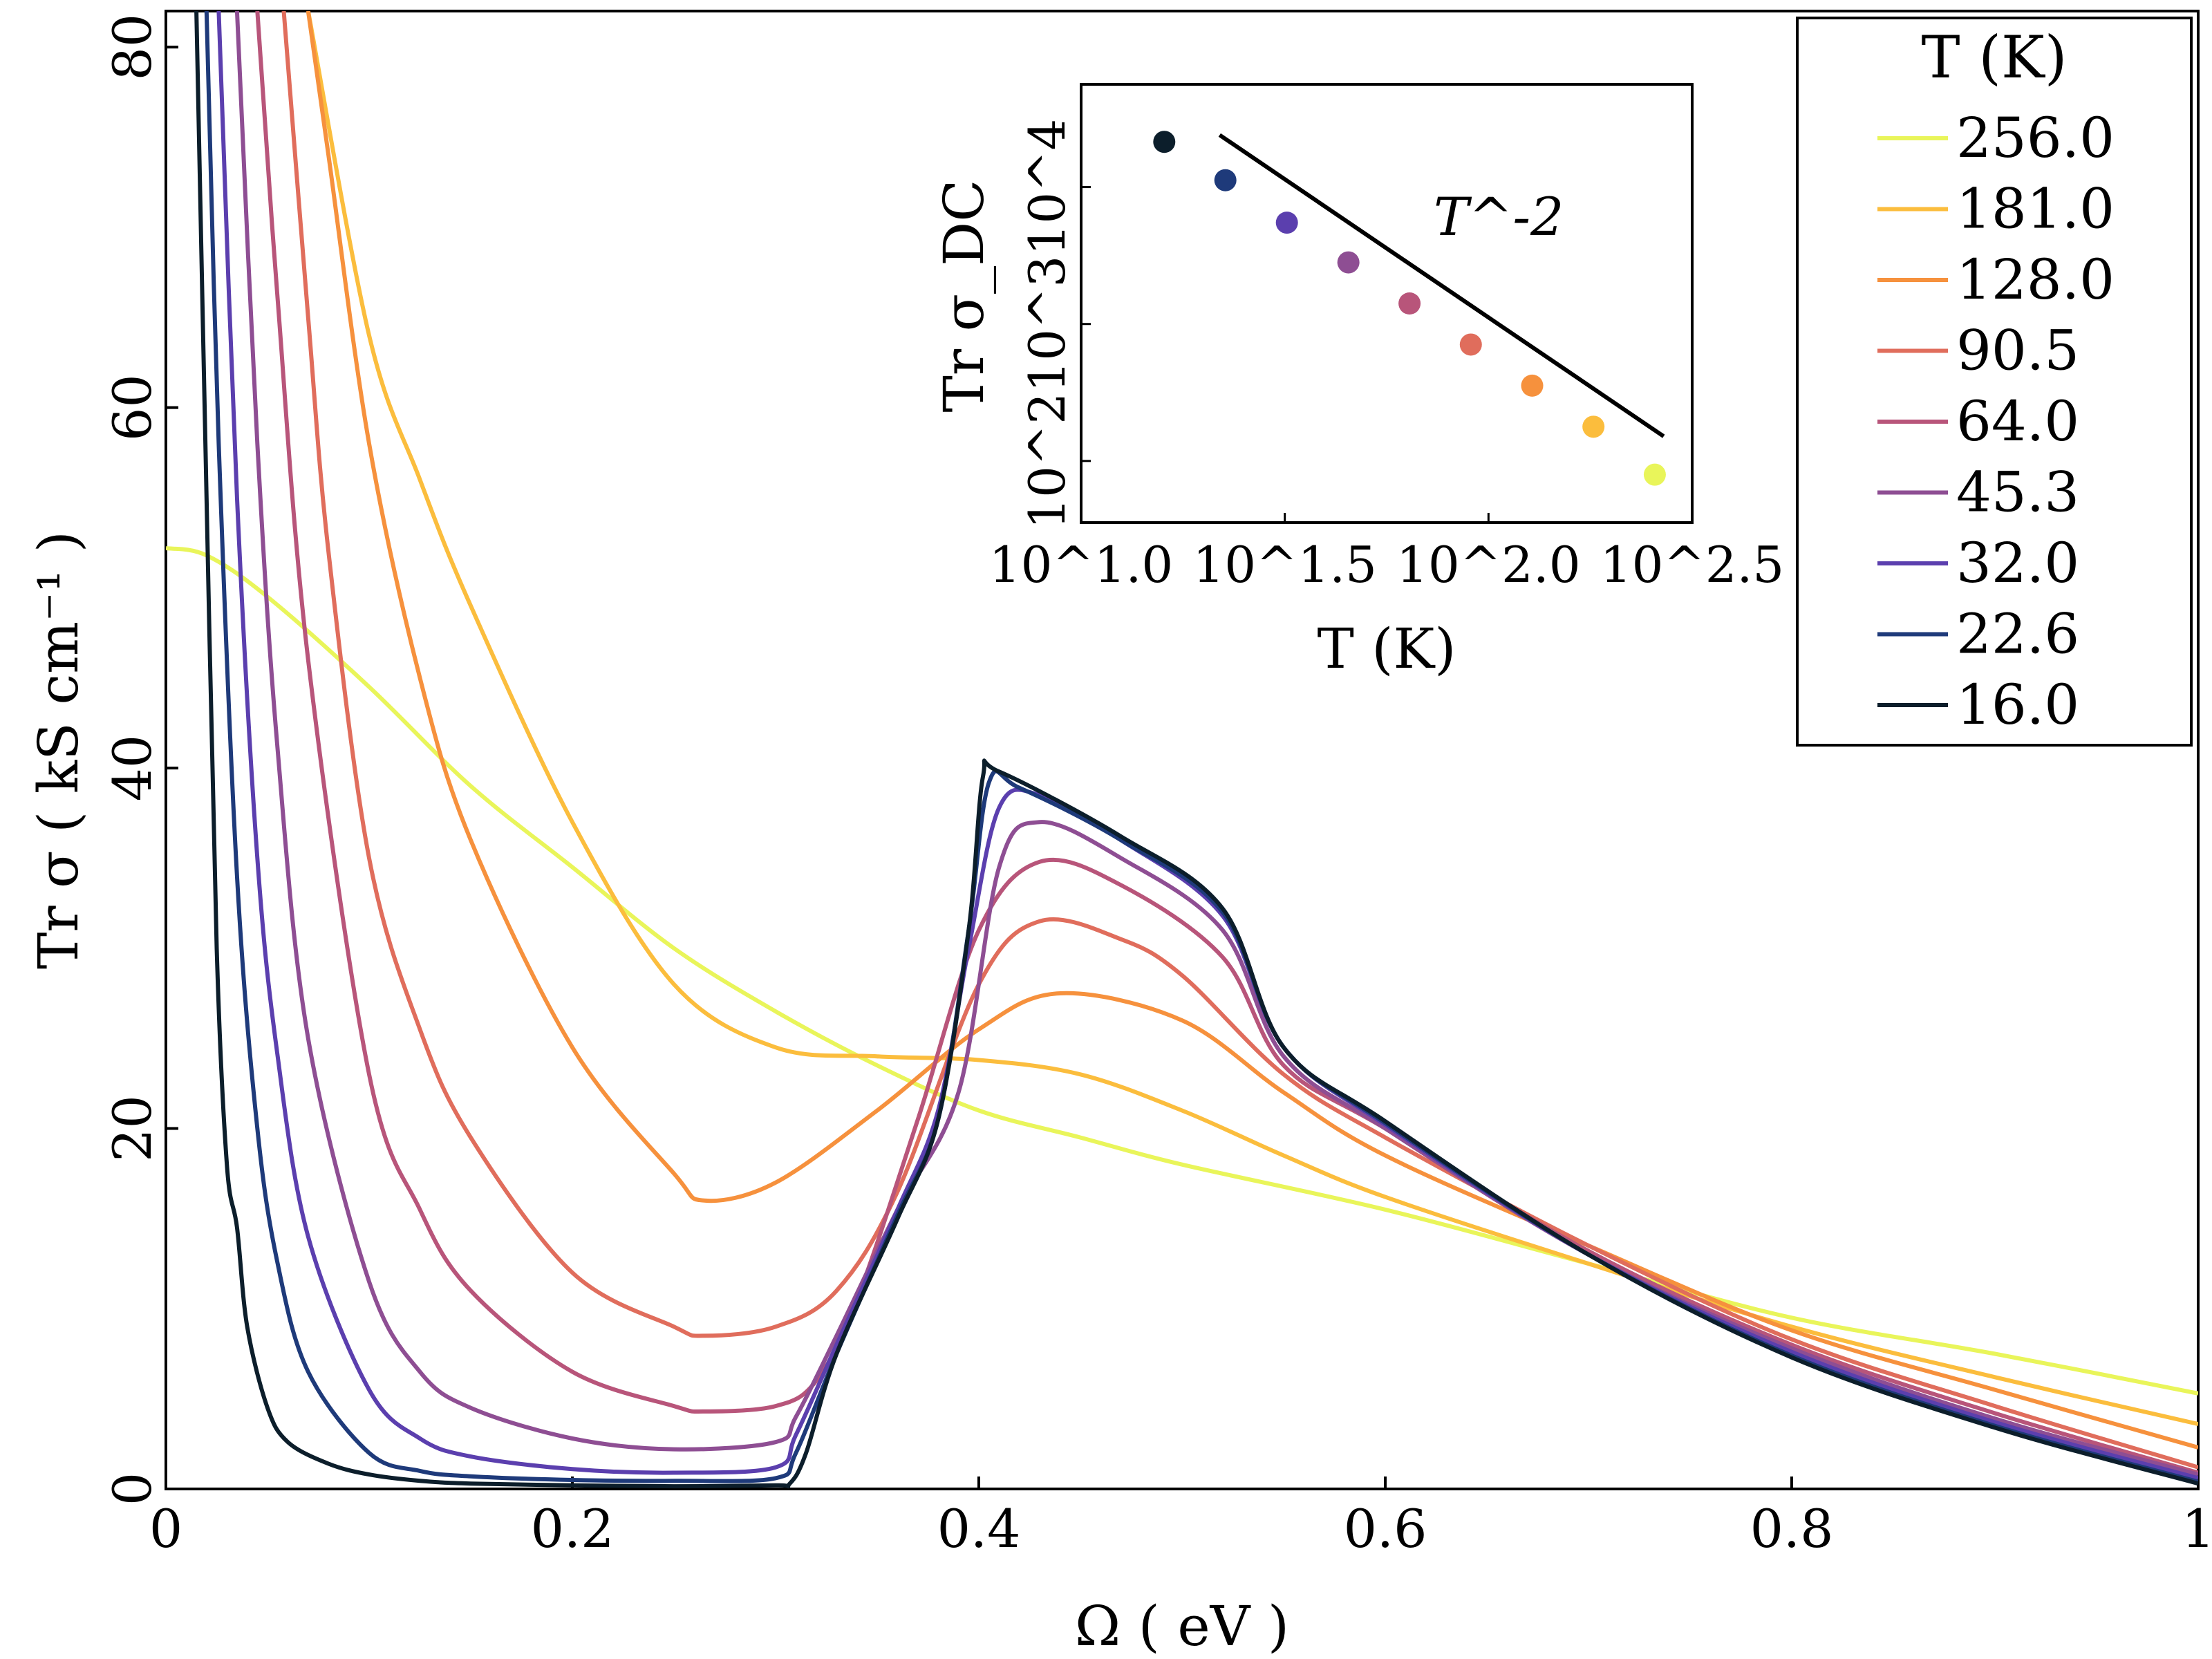 This screenshot has height=1659, width=2212. Describe the element at coordinates (132, 407) in the screenshot. I see `main-y-tick-label: 60` at that location.